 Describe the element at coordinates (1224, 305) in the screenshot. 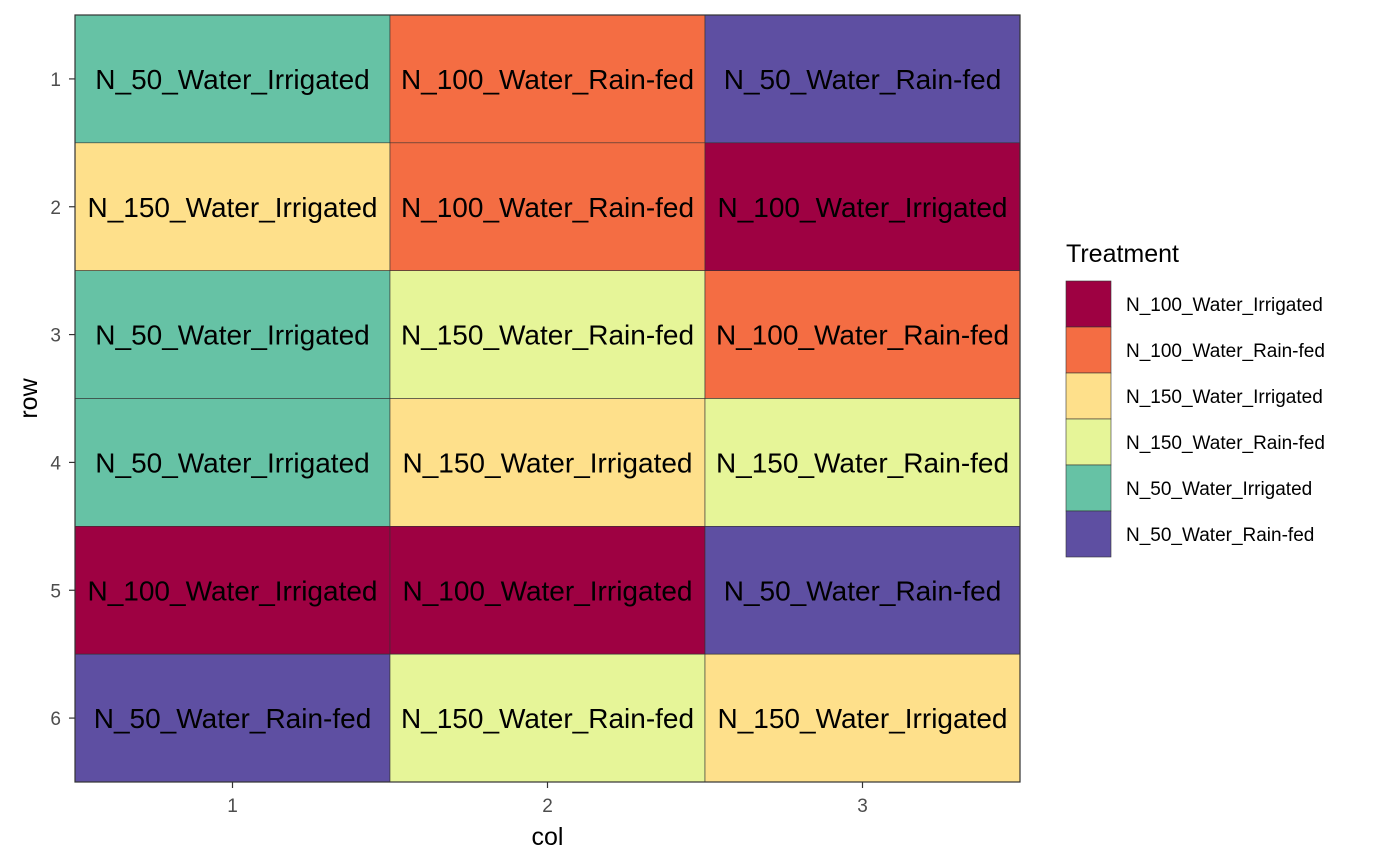

I see `legend-label: N_100_Water_Irrigated` at that location.